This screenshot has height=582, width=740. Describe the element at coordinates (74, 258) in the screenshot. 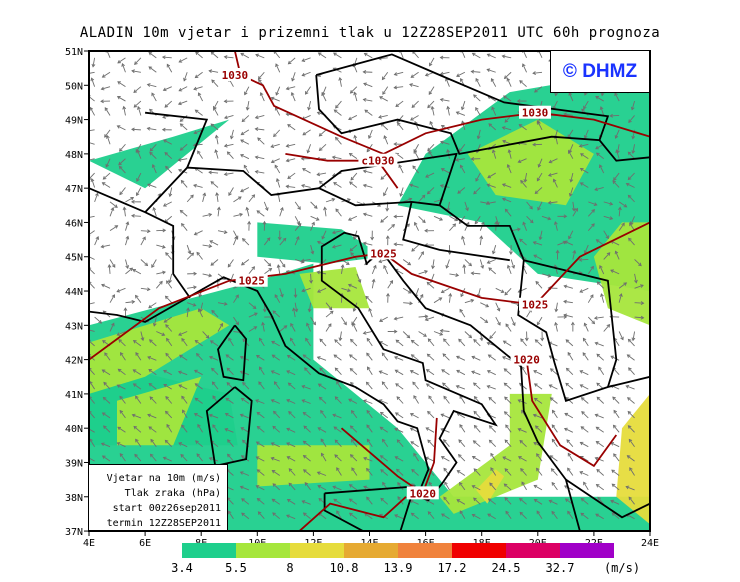

I see `lat-label: 45N` at that location.